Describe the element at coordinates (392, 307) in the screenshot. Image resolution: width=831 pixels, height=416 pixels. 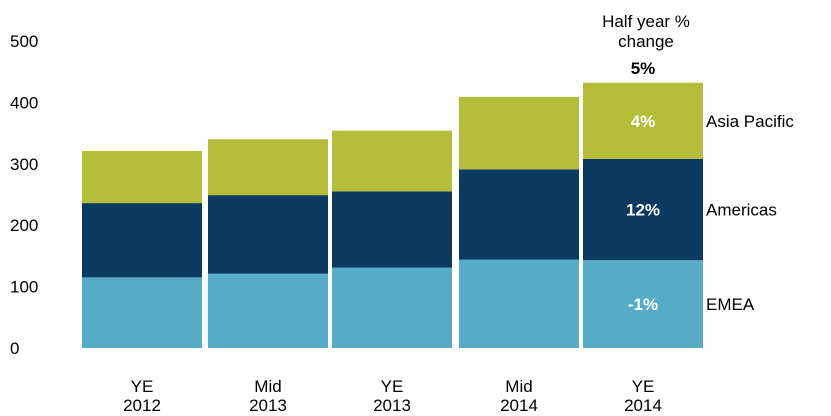
I see `bar-emea-ye-2013` at that location.